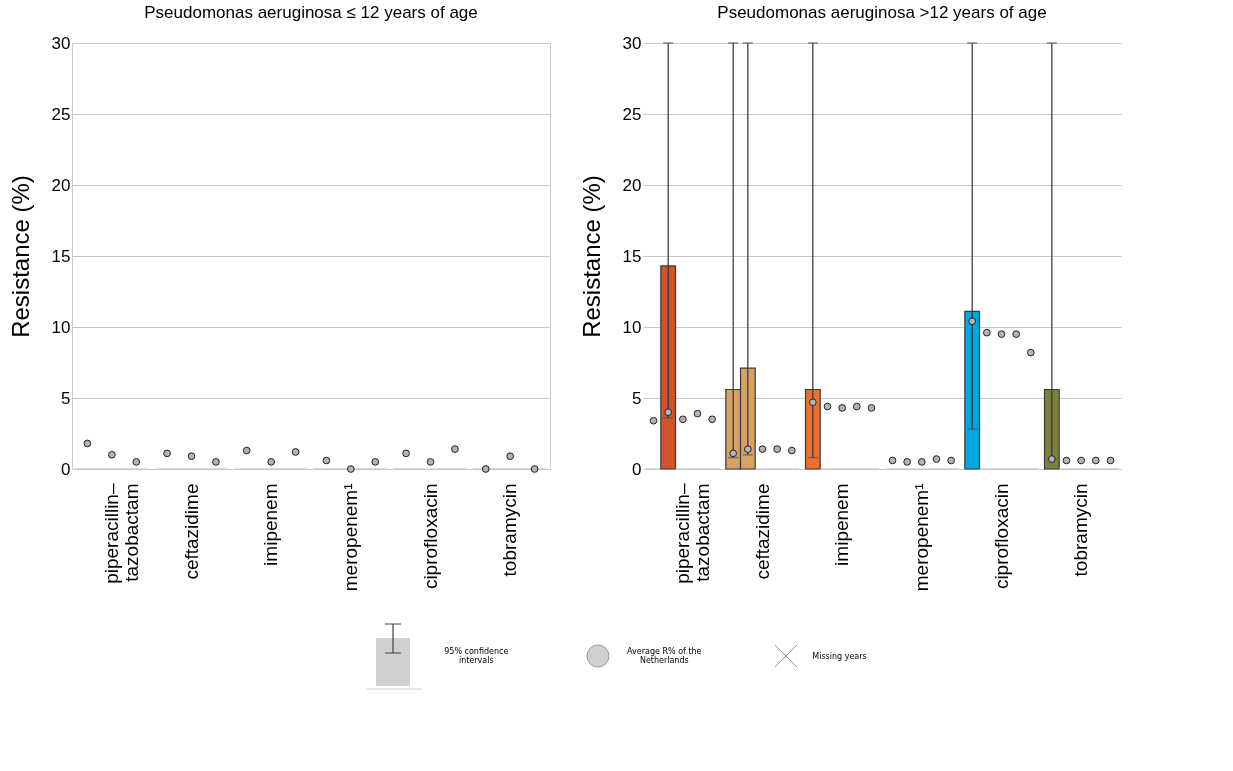 This screenshot has width=1233, height=771. What do you see at coordinates (476, 656) in the screenshot?
I see `text: 95% confidence intervals` at bounding box center [476, 656].